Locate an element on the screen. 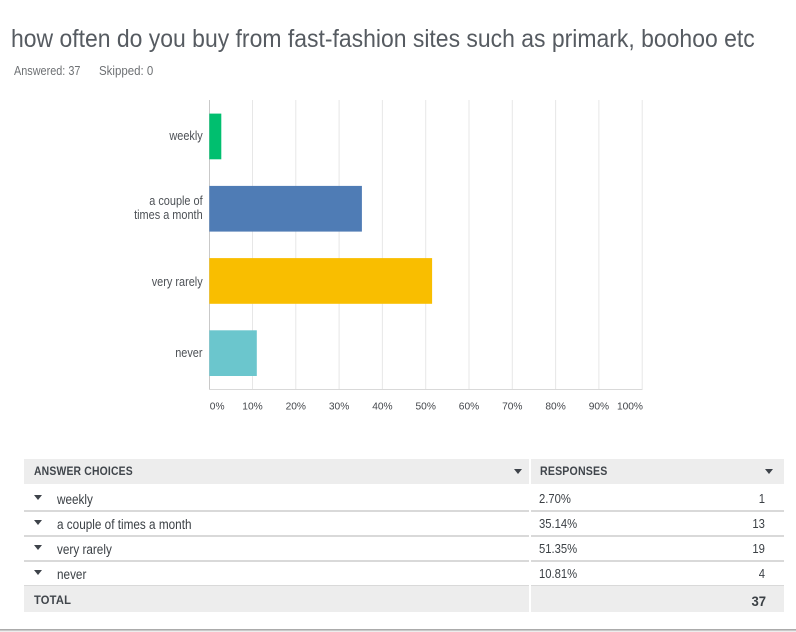 This screenshot has height=632, width=796. svg-text: 70% is located at coordinates (512, 407).